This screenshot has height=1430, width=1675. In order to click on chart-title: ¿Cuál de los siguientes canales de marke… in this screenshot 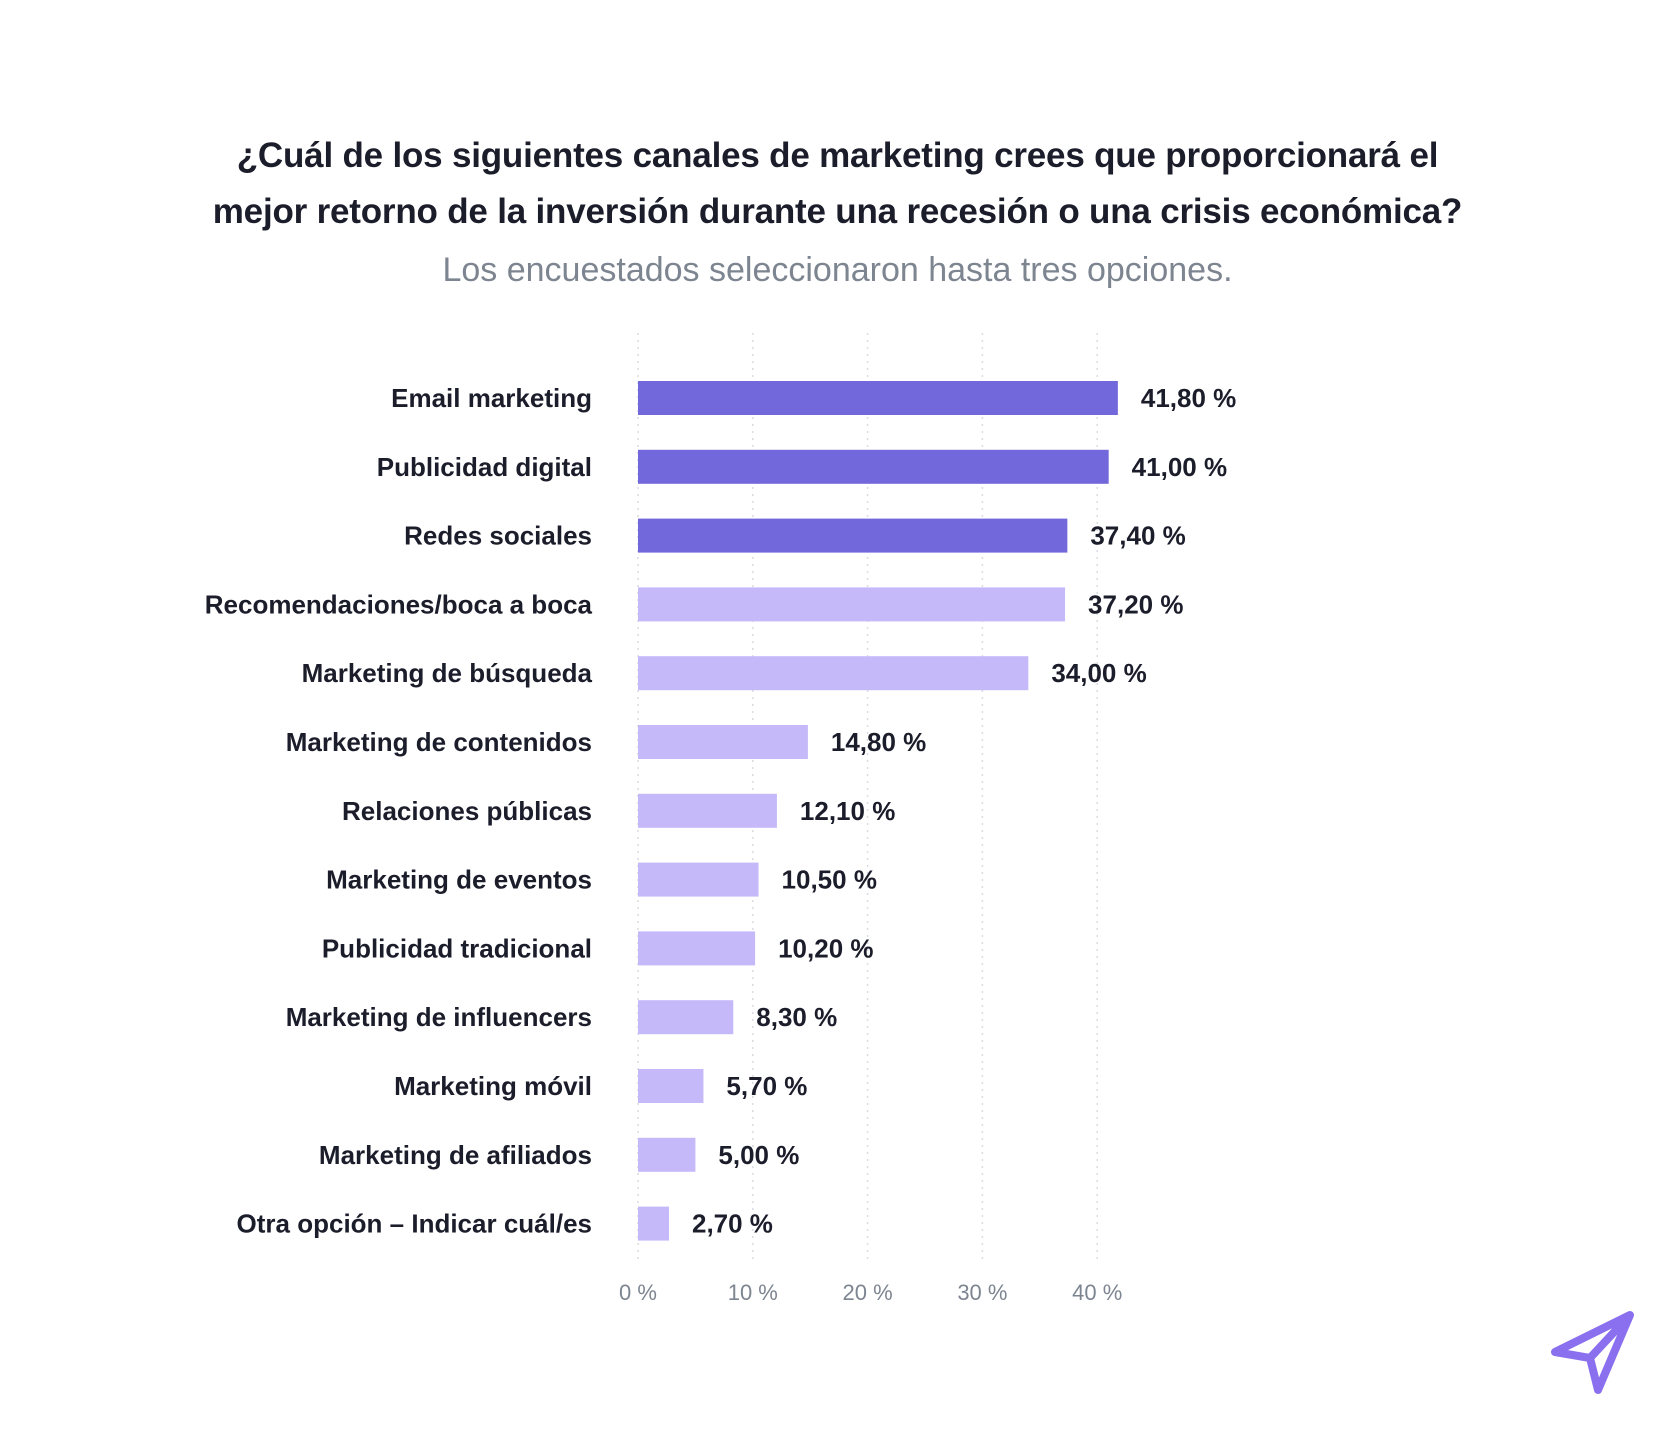, I will do `click(837, 184)`.